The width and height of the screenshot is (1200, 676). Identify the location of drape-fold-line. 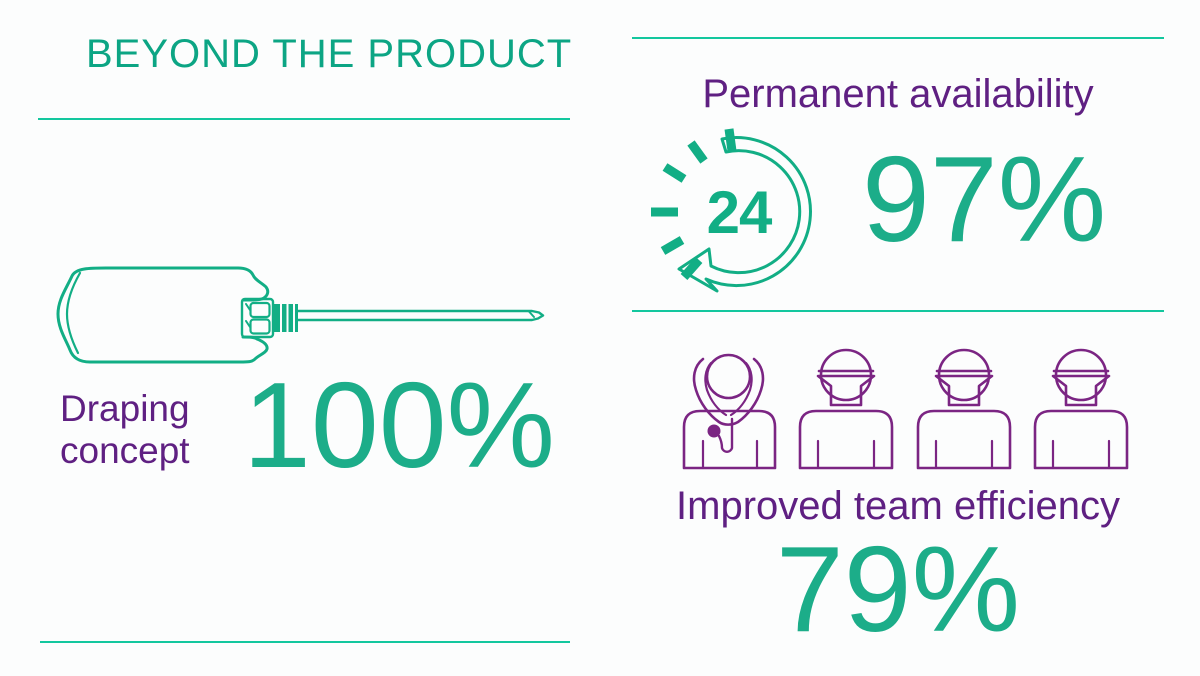
(73, 313).